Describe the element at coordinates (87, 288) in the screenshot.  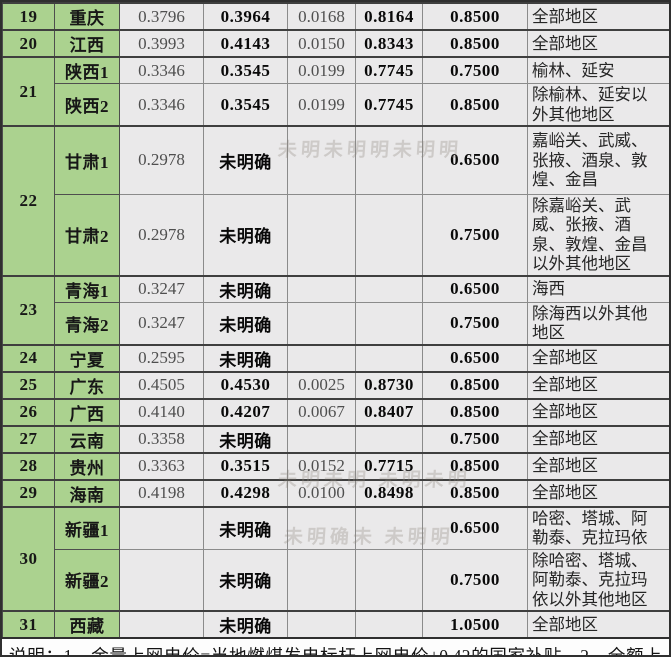
I see `province-cell: 青海1` at that location.